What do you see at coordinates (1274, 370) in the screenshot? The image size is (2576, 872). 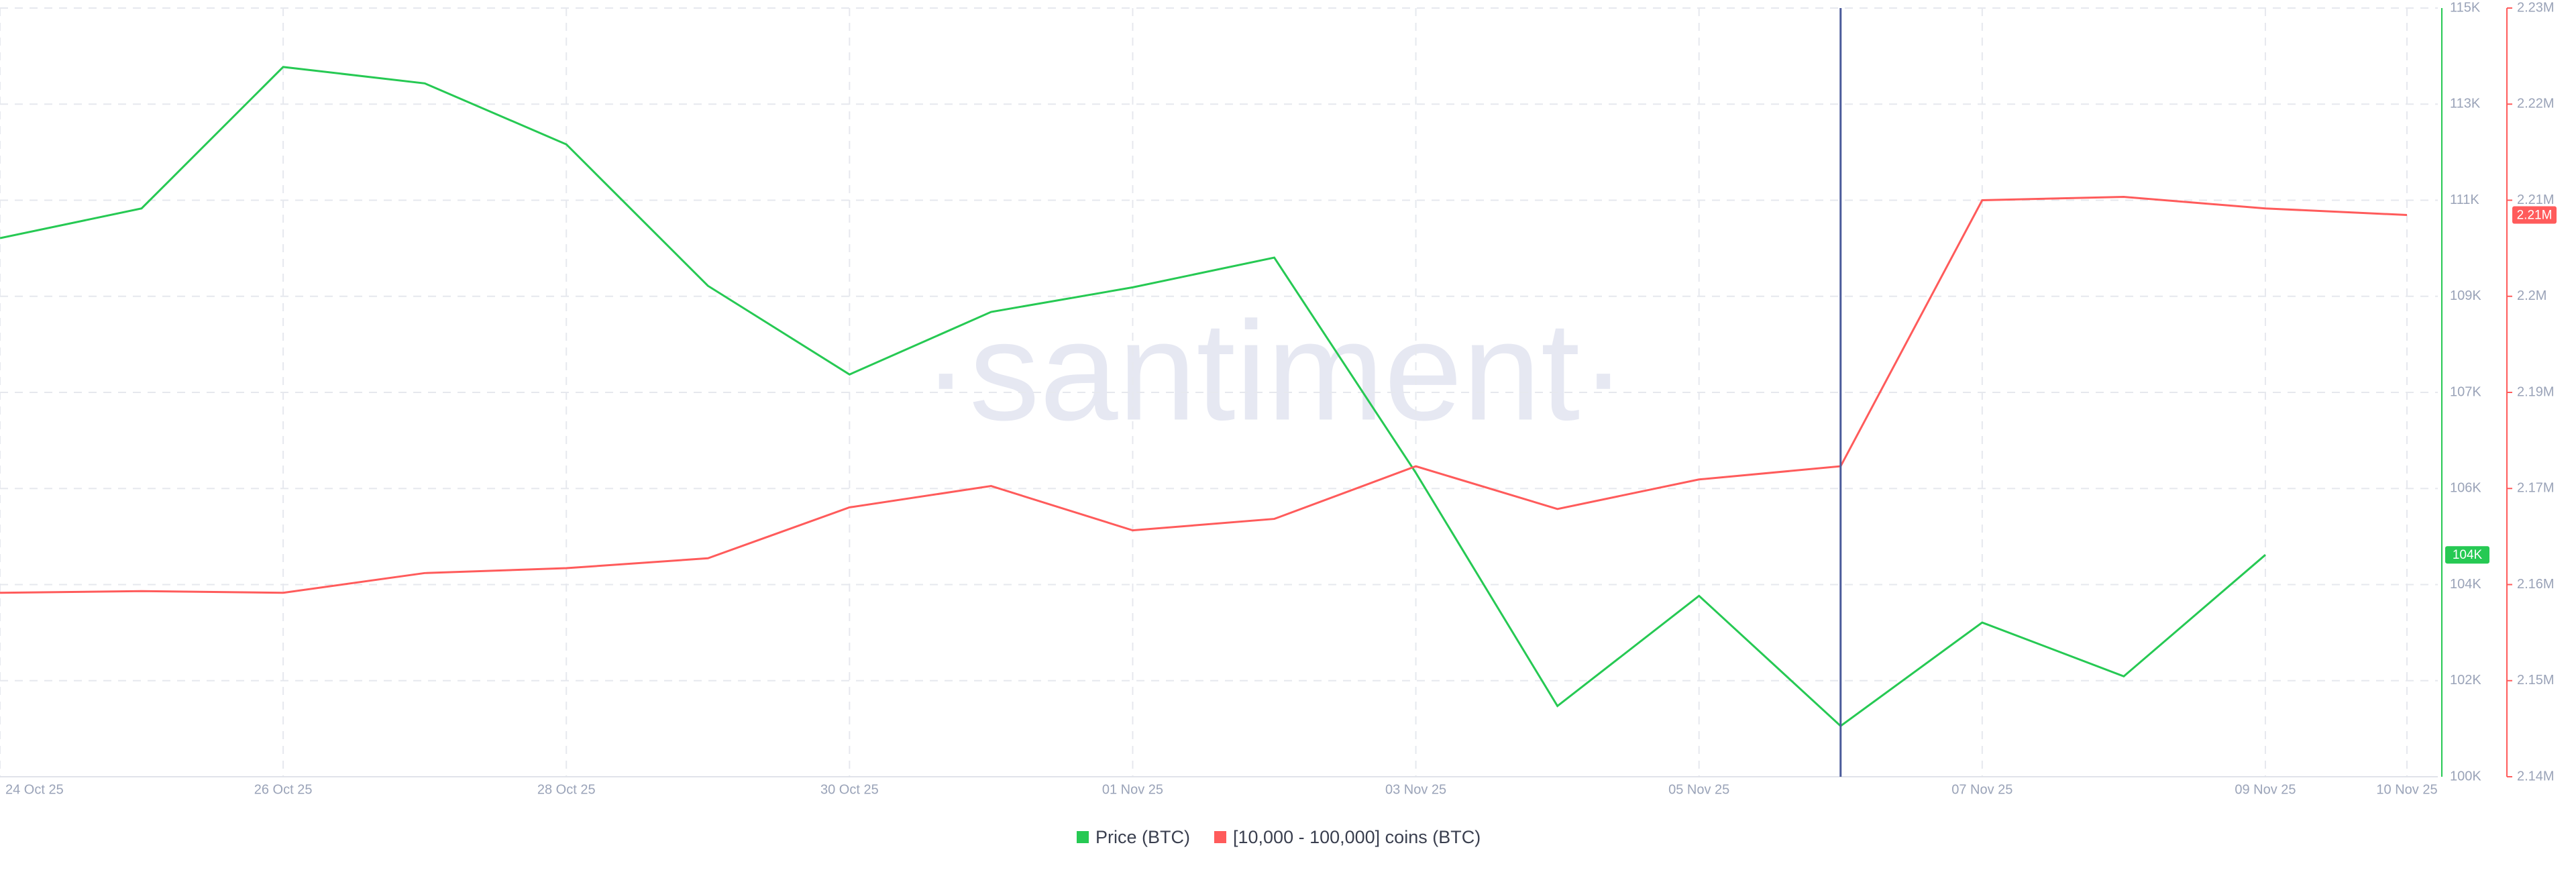 I see `watermark: ·santiment·` at bounding box center [1274, 370].